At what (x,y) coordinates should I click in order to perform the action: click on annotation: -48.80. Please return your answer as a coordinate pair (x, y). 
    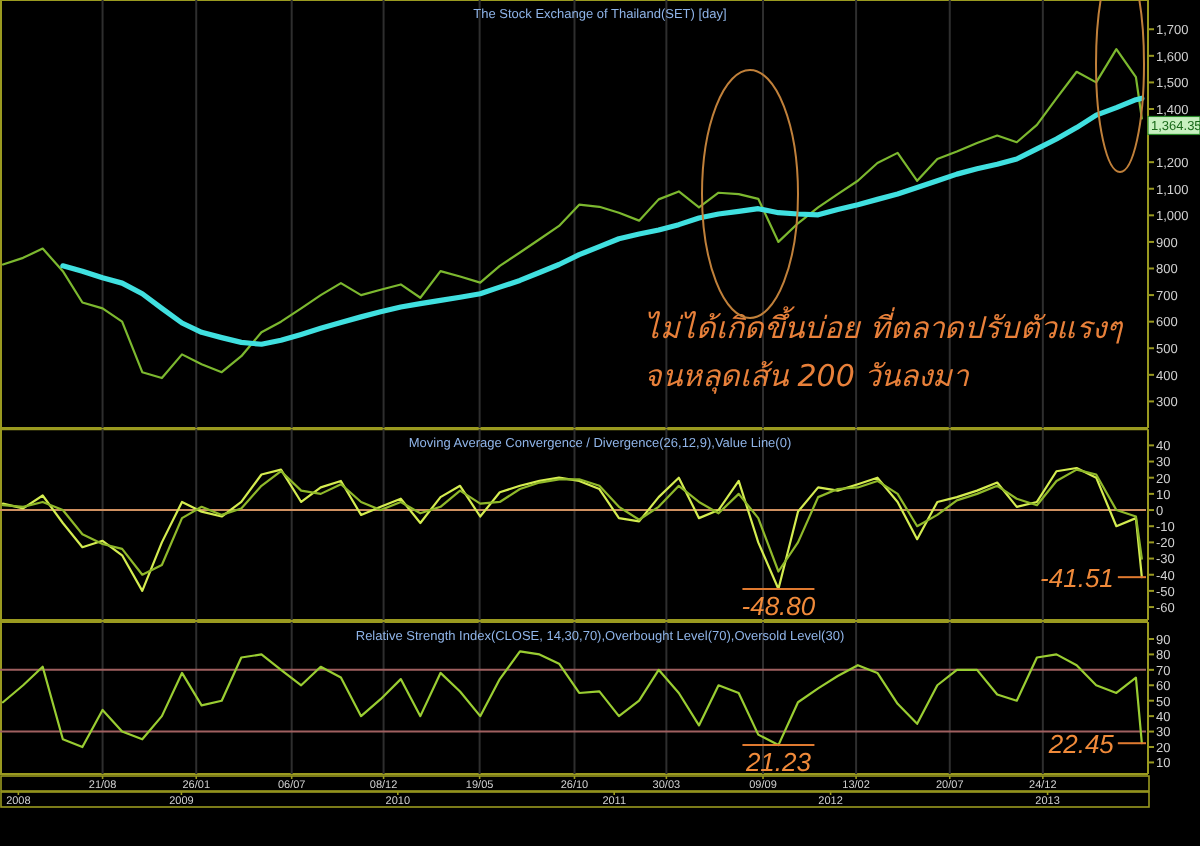
    Looking at the image, I should click on (779, 605).